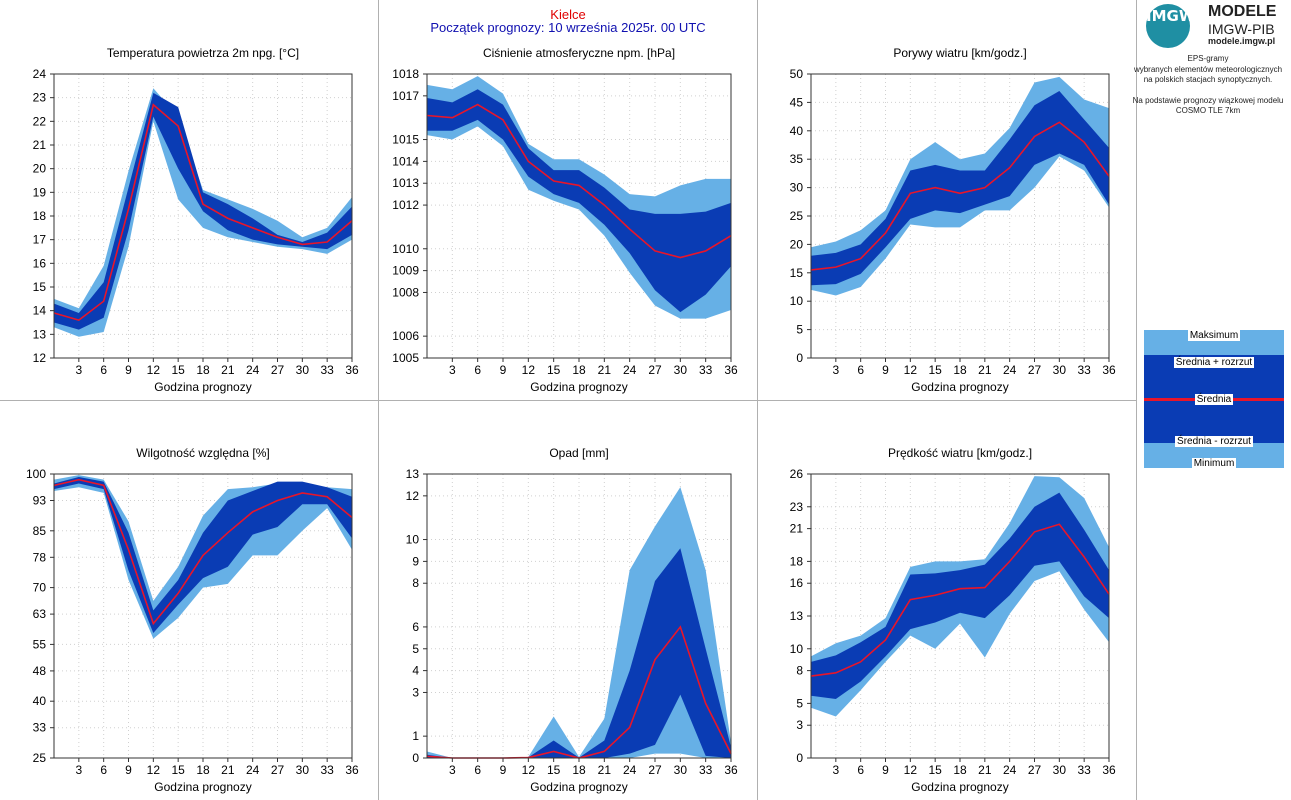 The image size is (1291, 800). Describe the element at coordinates (1208, 58) in the screenshot. I see `desc-line1: EPS-gramy` at that location.